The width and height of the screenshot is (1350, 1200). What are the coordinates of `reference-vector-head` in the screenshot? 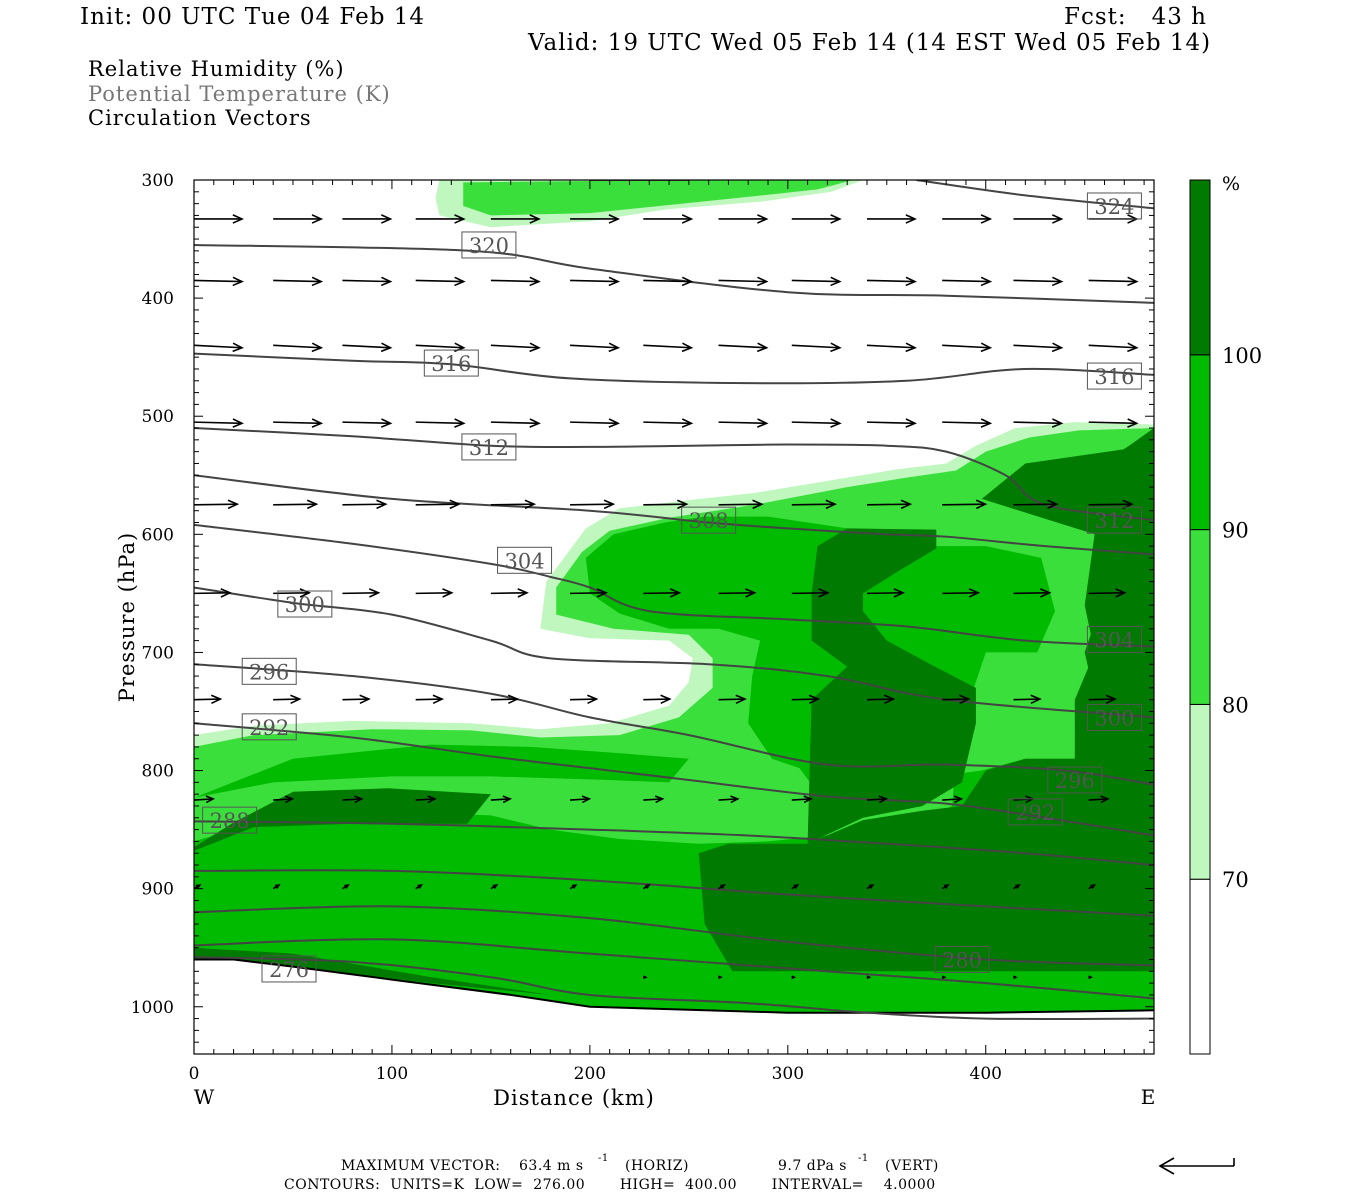 It's located at (1166, 1166).